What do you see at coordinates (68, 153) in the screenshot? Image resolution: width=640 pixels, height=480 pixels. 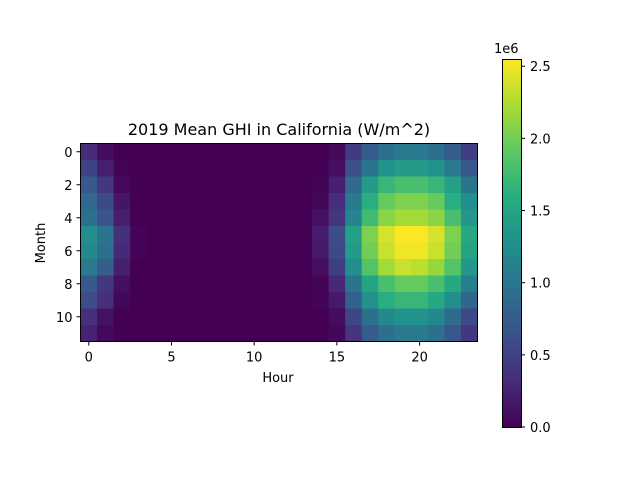 I see `y-tick-label: 0` at bounding box center [68, 153].